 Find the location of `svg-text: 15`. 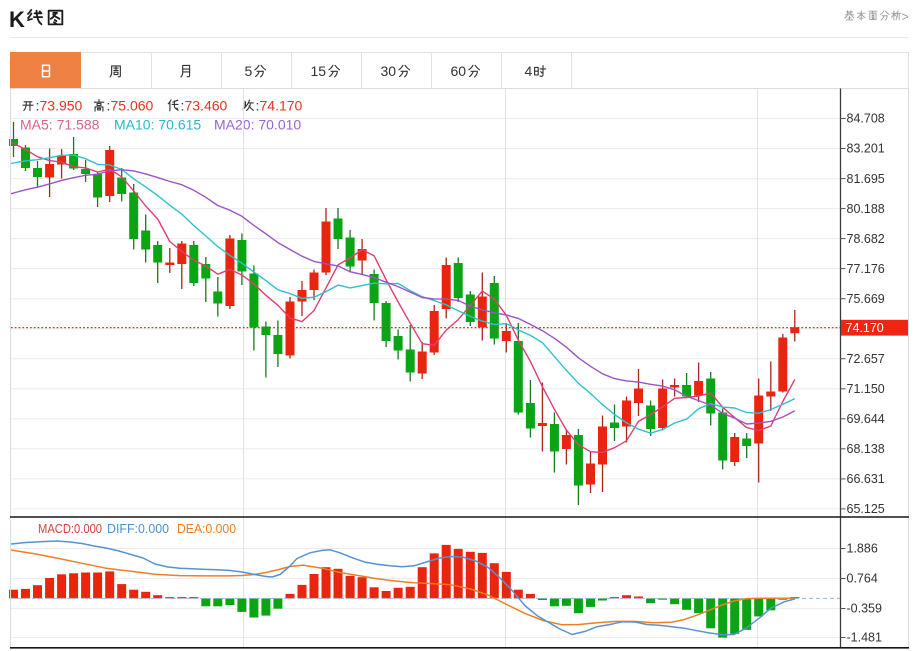

svg-text: 15 is located at coordinates (319, 71).